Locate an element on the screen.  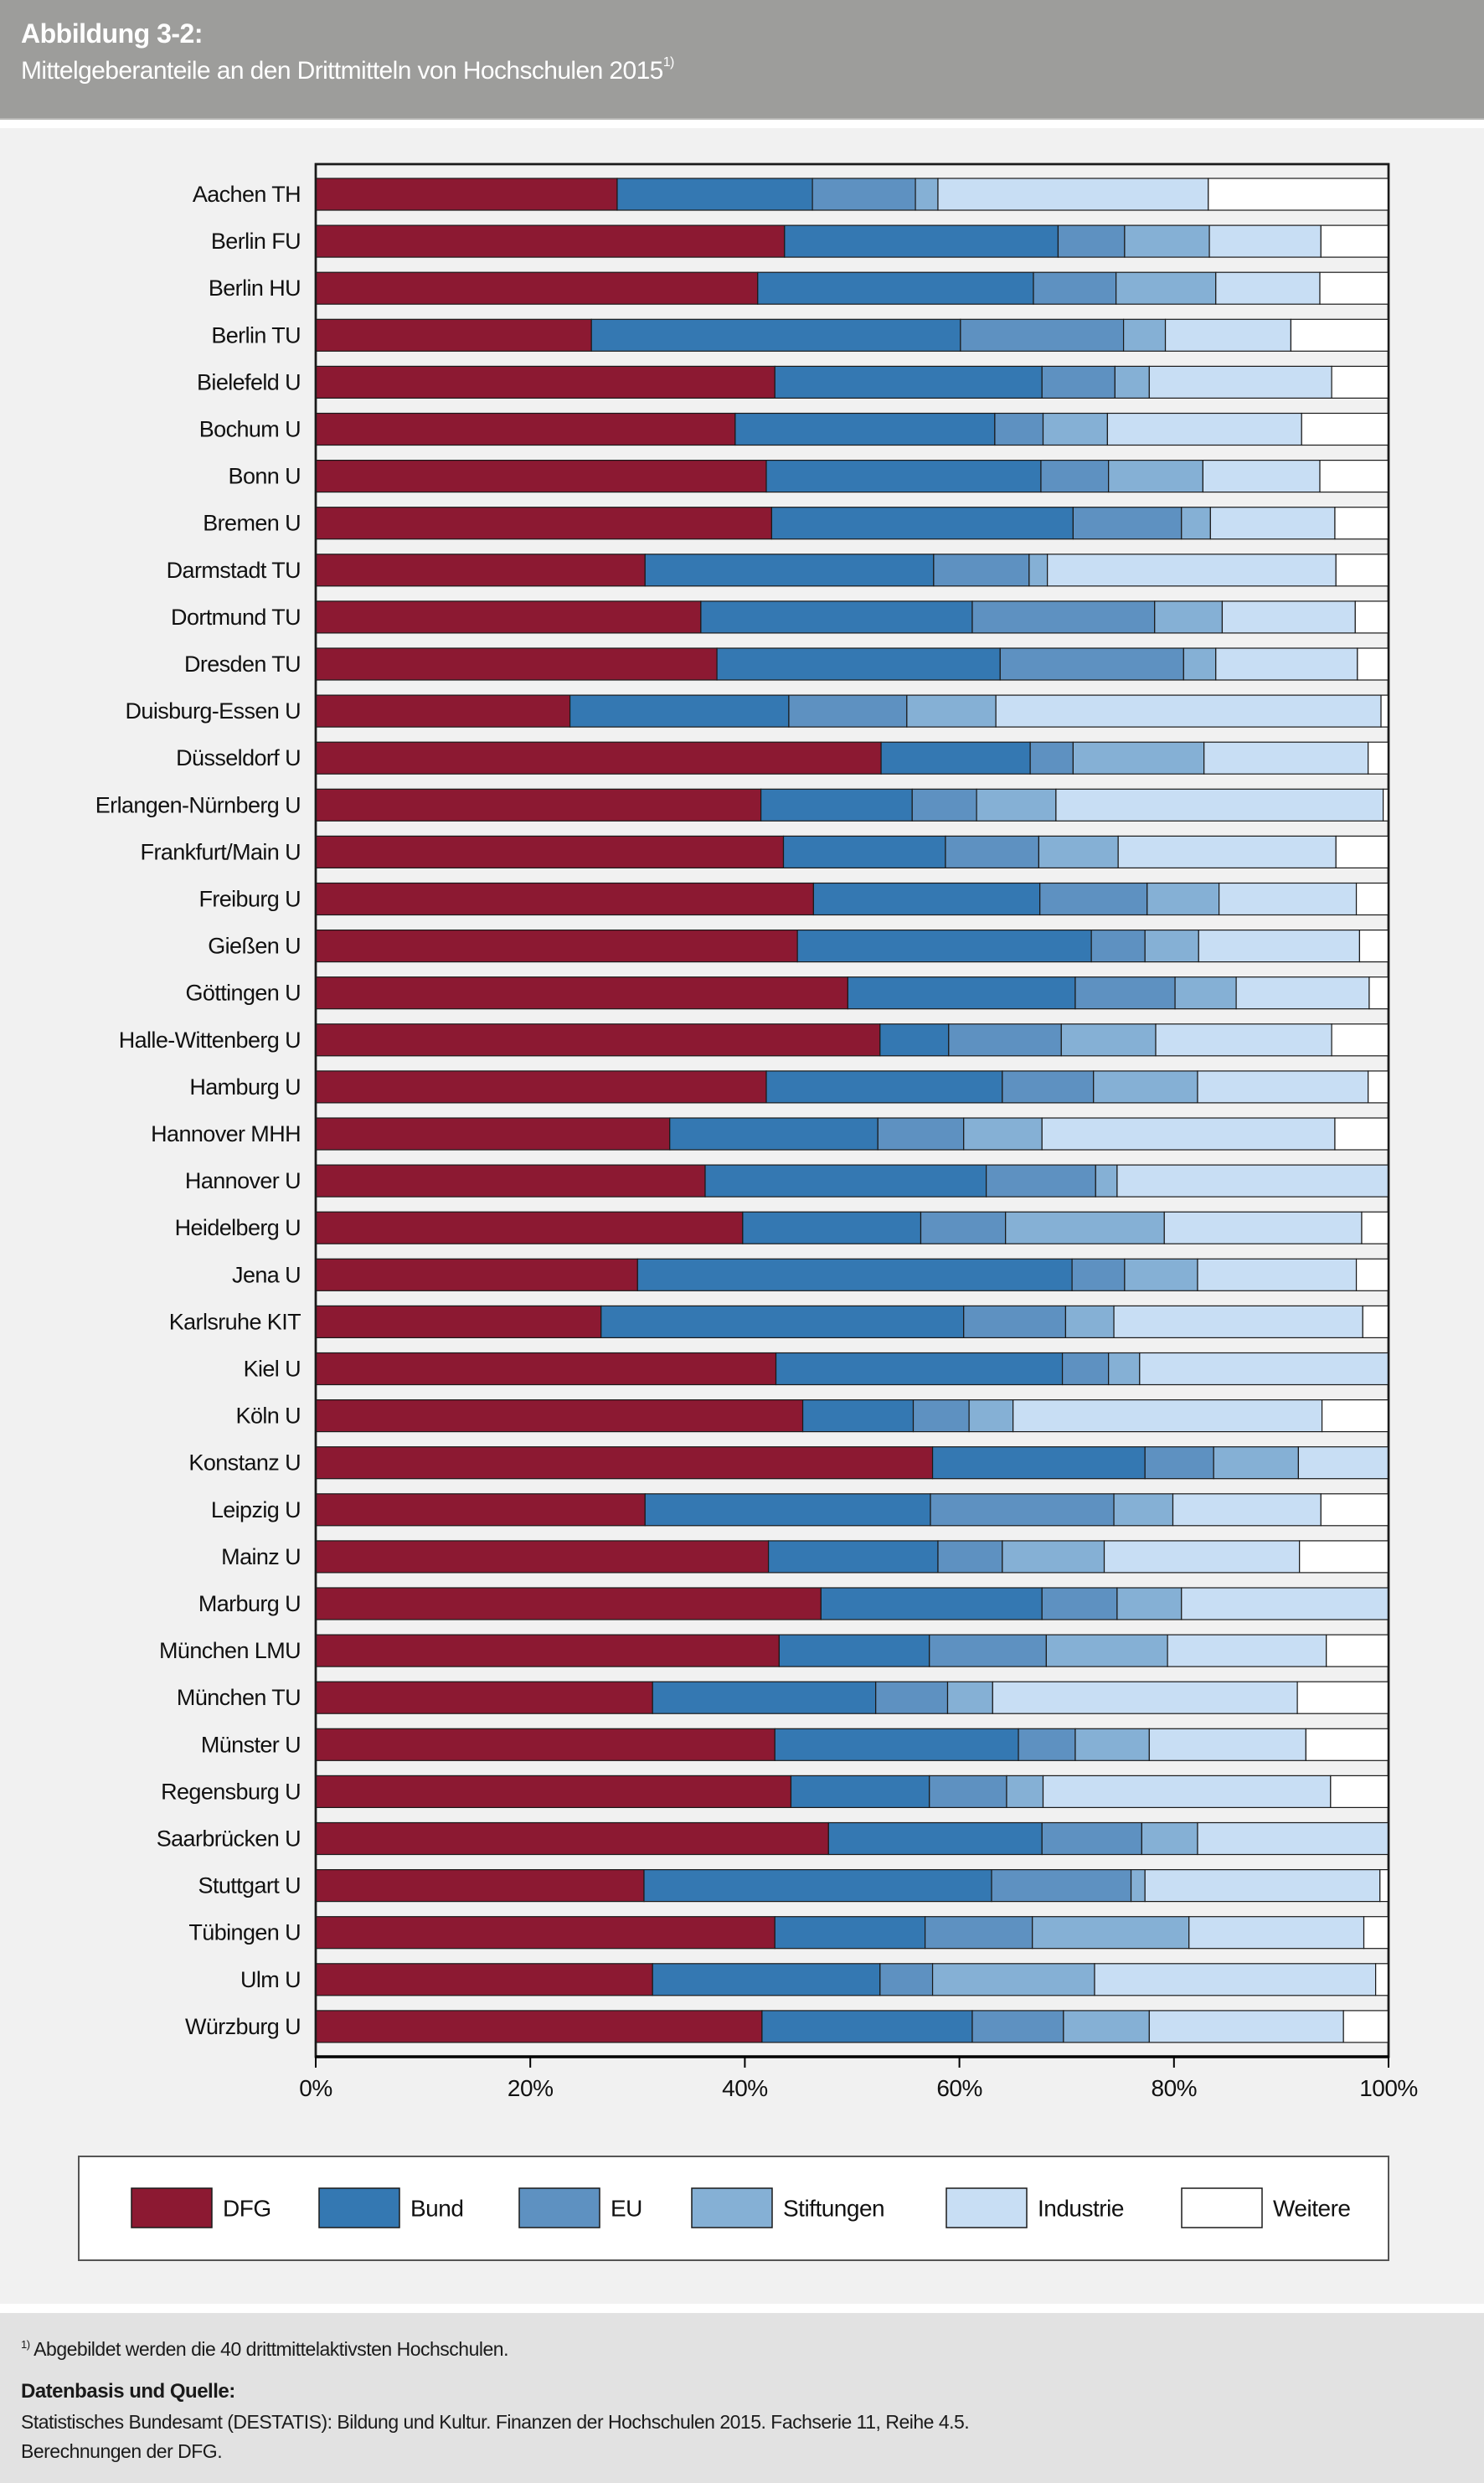
category-label: Halle-Wittenberg U is located at coordinates (210, 1040).